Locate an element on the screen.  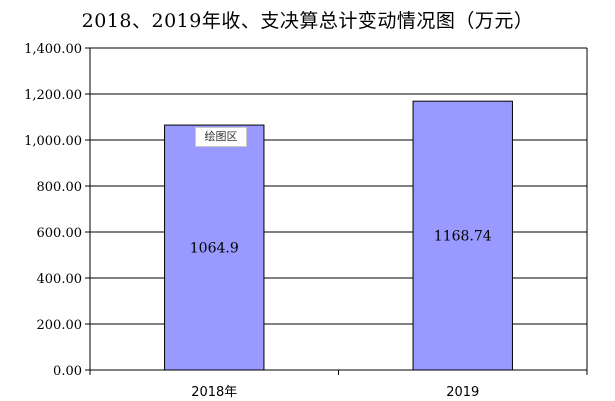
y-tick-label: 0.00 is located at coordinates (67, 371).